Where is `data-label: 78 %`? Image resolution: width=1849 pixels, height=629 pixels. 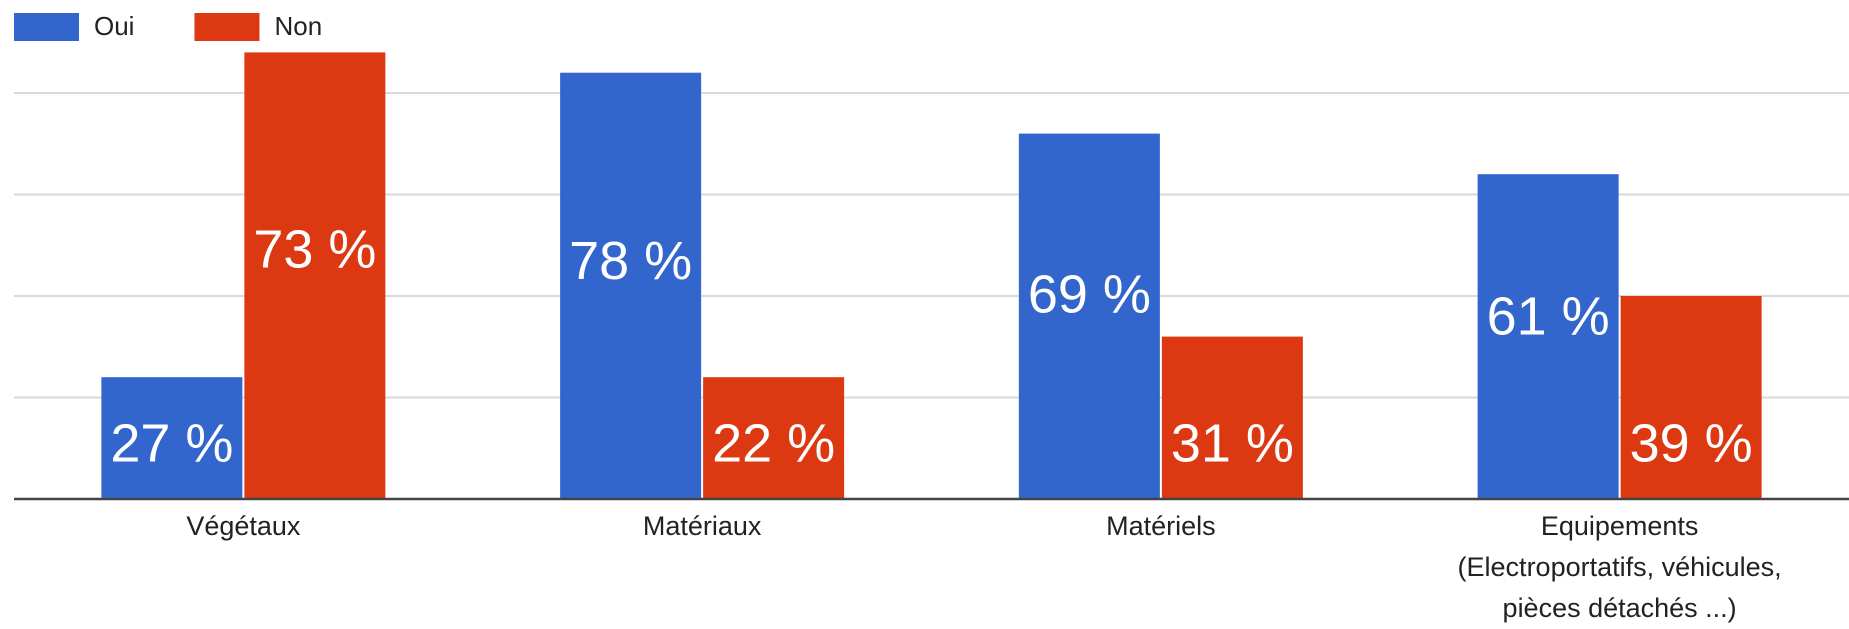
data-label: 78 % is located at coordinates (630, 261).